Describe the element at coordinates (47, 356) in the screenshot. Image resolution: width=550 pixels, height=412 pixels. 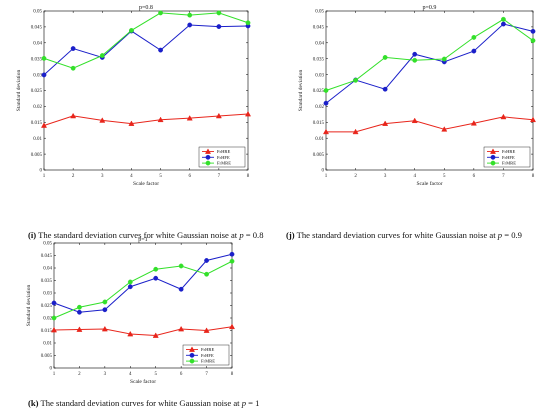
I see `y-tick-label: 0.005` at that location.